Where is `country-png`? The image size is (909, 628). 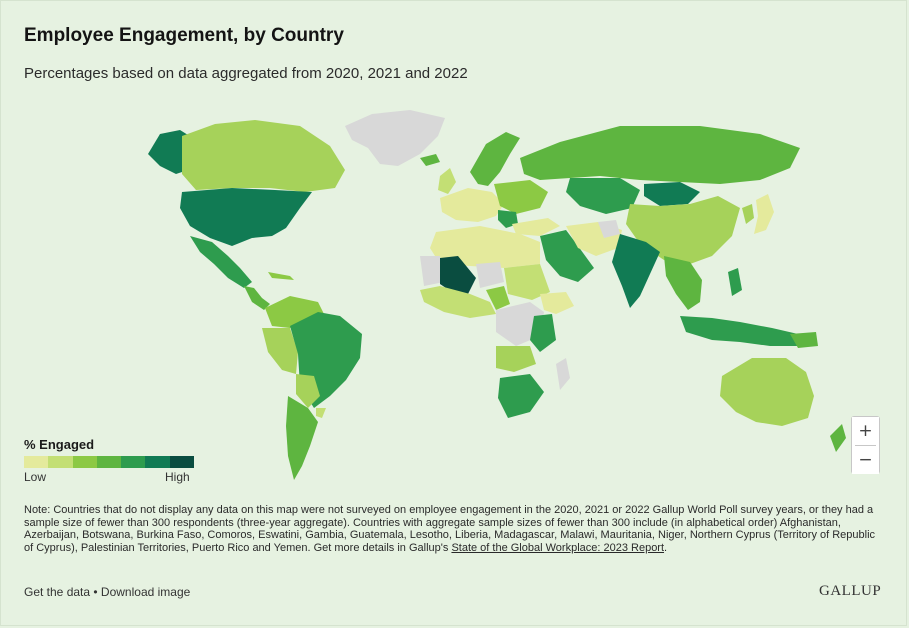 country-png is located at coordinates (804, 340).